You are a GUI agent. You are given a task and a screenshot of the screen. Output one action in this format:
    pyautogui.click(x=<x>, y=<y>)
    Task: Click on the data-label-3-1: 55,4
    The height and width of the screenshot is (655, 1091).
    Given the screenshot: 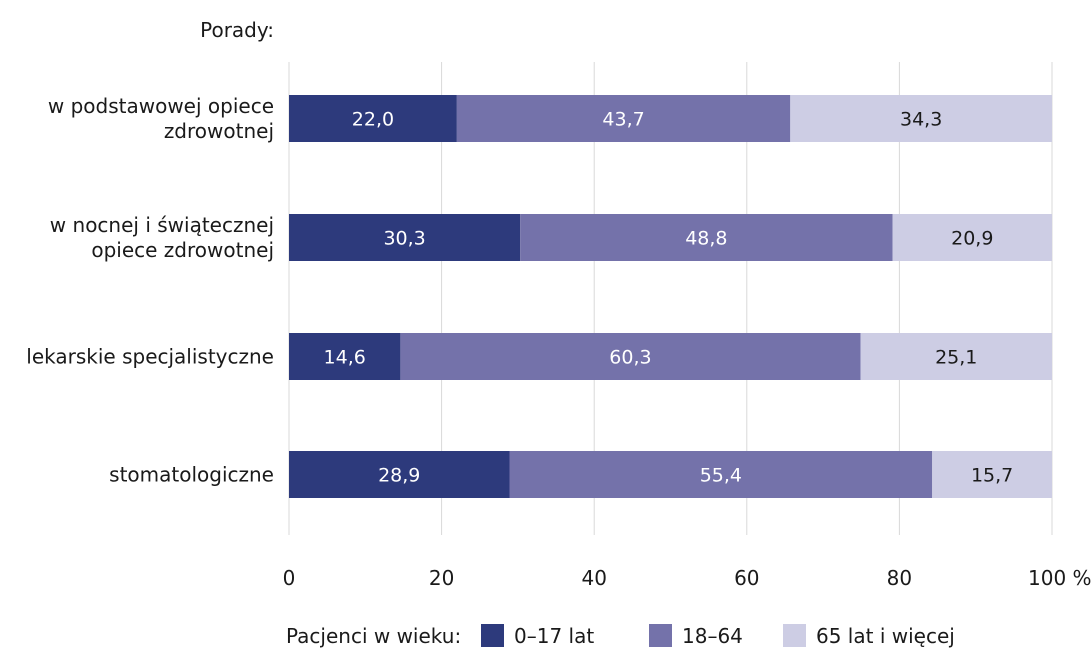 What is the action you would take?
    pyautogui.click(x=721, y=476)
    